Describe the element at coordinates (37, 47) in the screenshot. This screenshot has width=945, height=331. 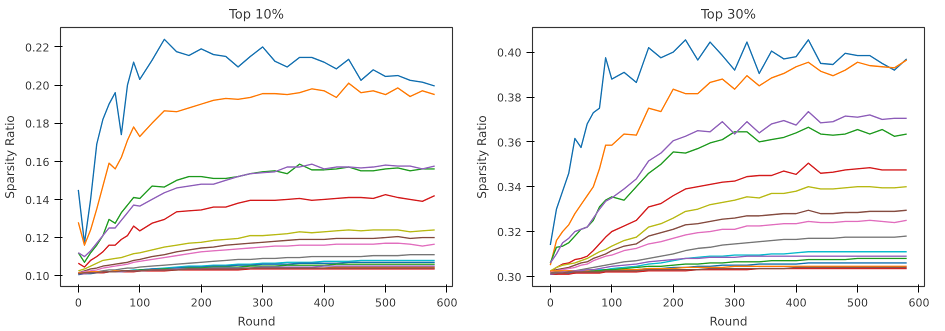
I see `y-tick-label: 0.22` at that location.